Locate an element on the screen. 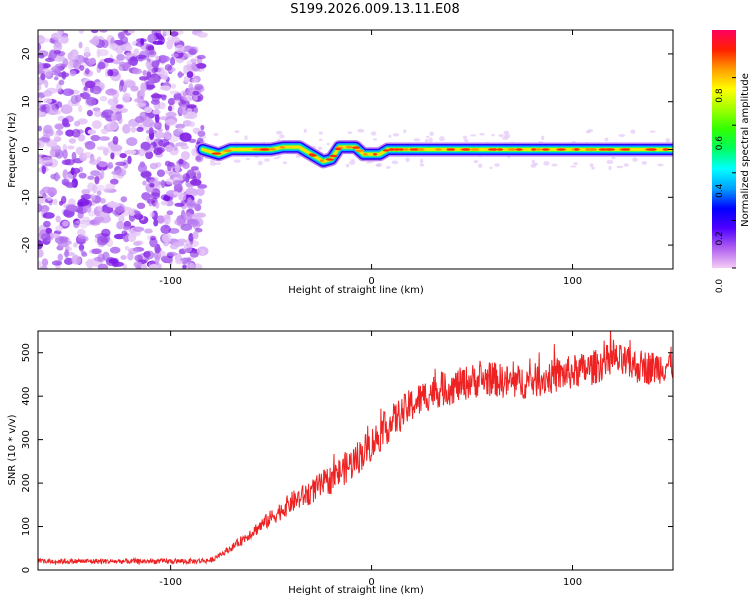 The height and width of the screenshot is (600, 750). snr-y-tick-label: 400 is located at coordinates (26, 396).